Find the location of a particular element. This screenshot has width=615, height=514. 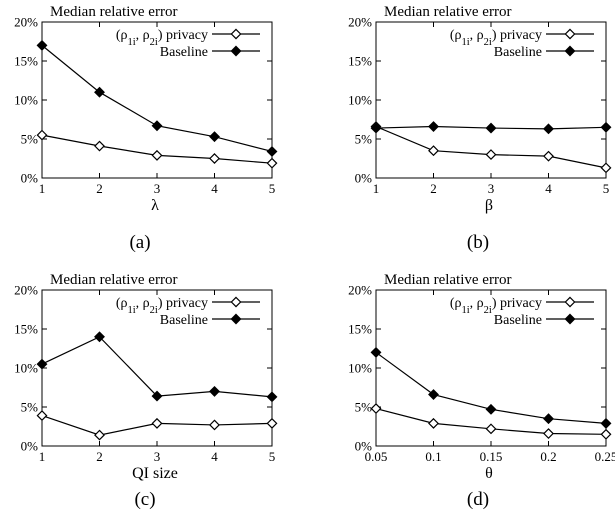

x-tick-label: 0.25 is located at coordinates (605, 456).